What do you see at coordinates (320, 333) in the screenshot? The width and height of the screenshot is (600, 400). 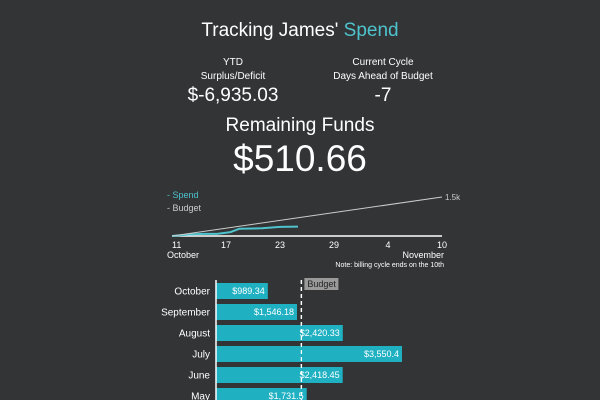 I see `bar-value-label: $2,420.33` at bounding box center [320, 333].